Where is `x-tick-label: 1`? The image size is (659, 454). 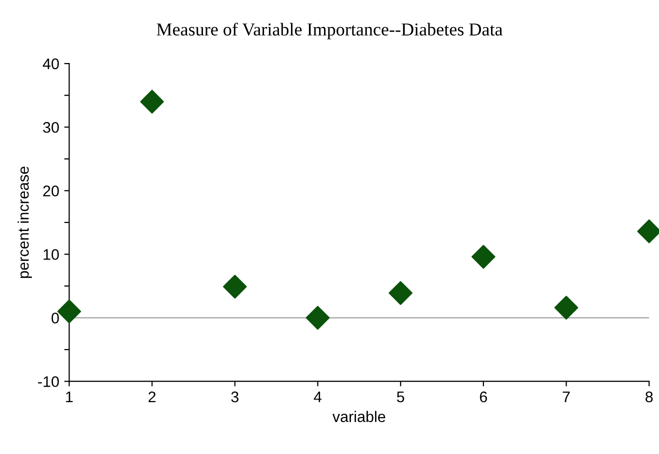
x-tick-label: 1 is located at coordinates (69, 397).